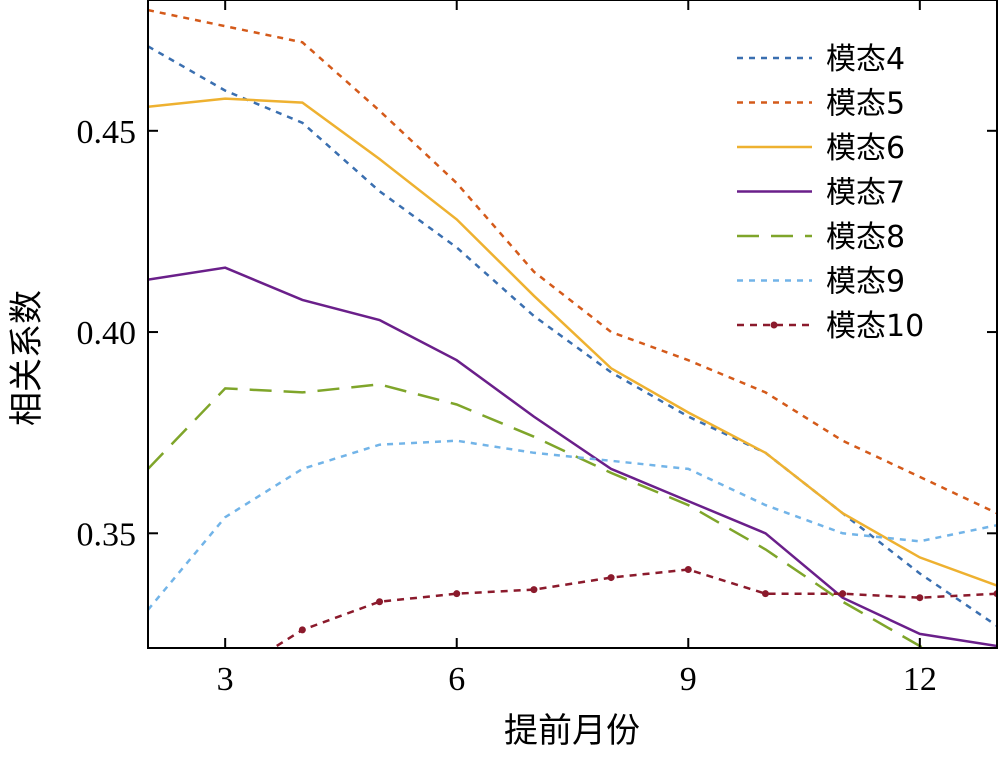 The width and height of the screenshot is (1000, 757). What do you see at coordinates (865, 193) in the screenshot?
I see `legend-label: 模态7` at bounding box center [865, 193].